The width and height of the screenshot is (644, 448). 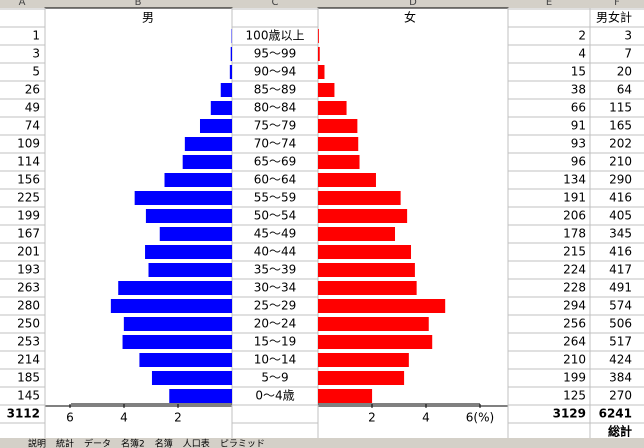 What do you see at coordinates (28, 270) in the screenshot?
I see `male-count: 193` at bounding box center [28, 270].